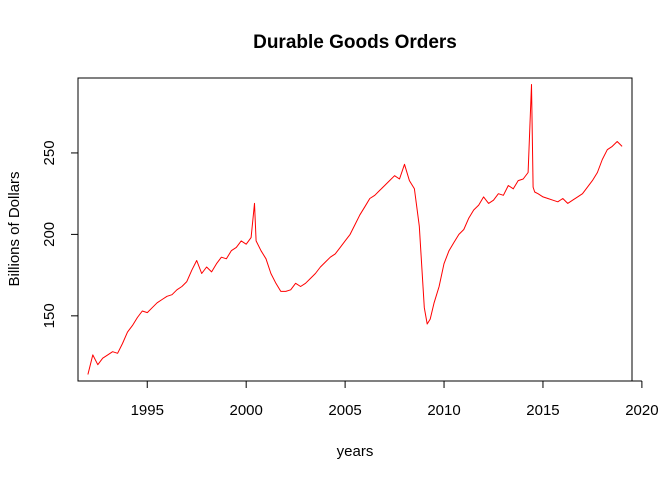 This screenshot has width=672, height=480. I want to click on y-tick-label: 200, so click(49, 234).